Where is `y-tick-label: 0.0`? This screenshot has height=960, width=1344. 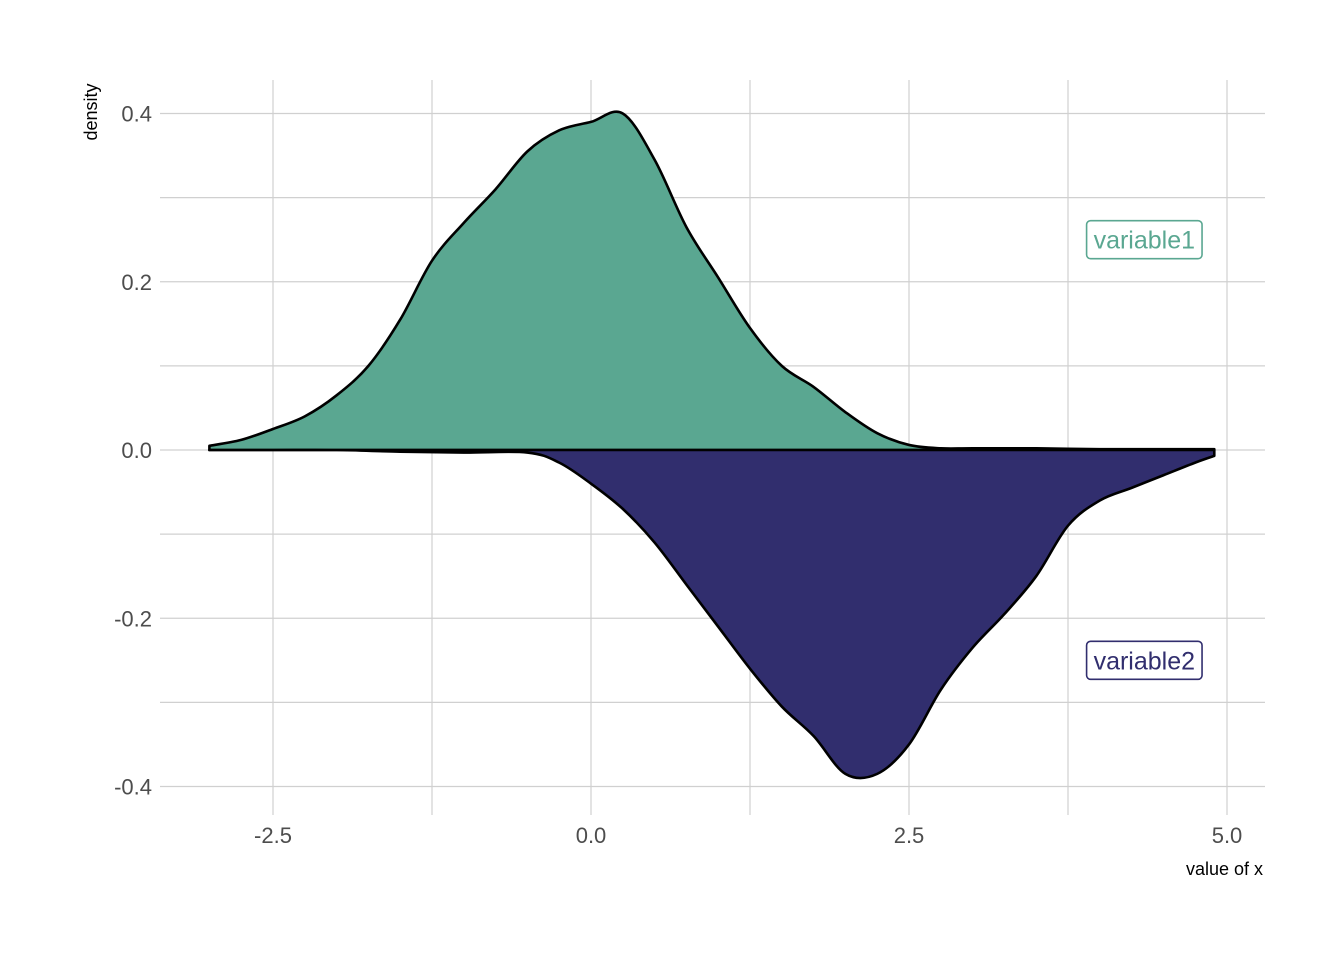
y-tick-label: 0.0 is located at coordinates (136, 450).